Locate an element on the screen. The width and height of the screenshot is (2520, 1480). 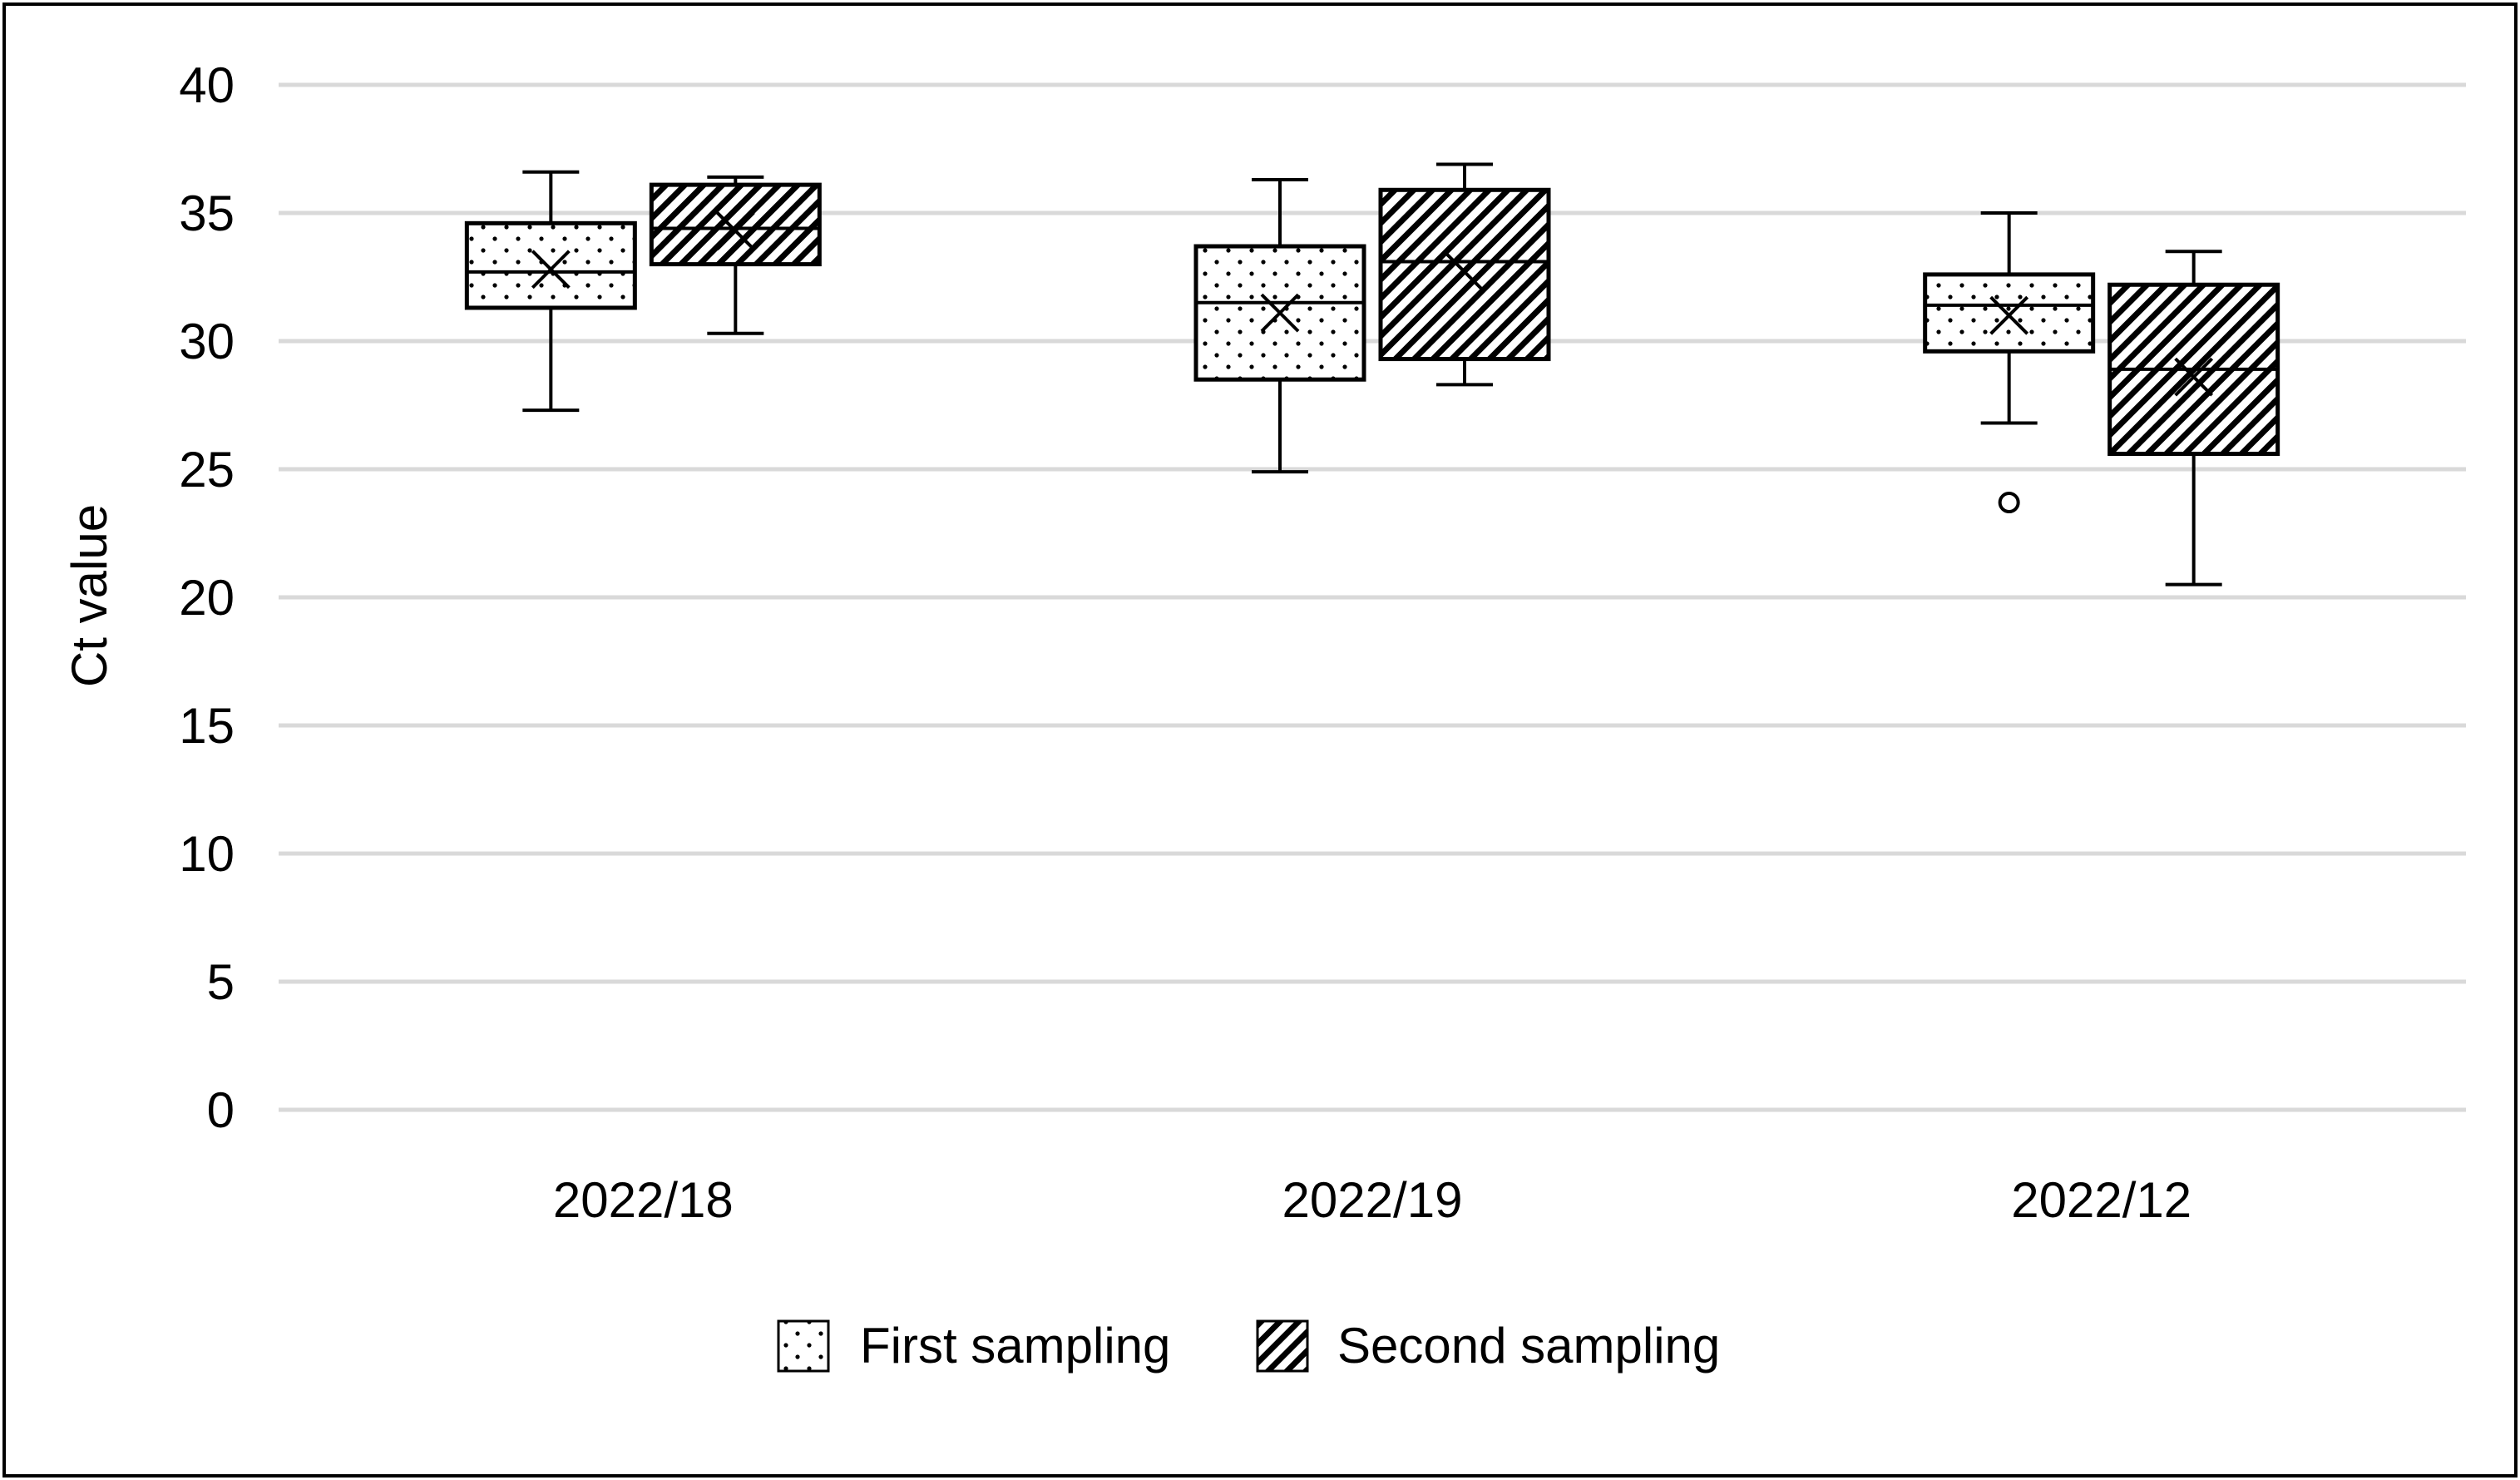
legend: First sampling Second sampling is located at coordinates (1248, 1346).